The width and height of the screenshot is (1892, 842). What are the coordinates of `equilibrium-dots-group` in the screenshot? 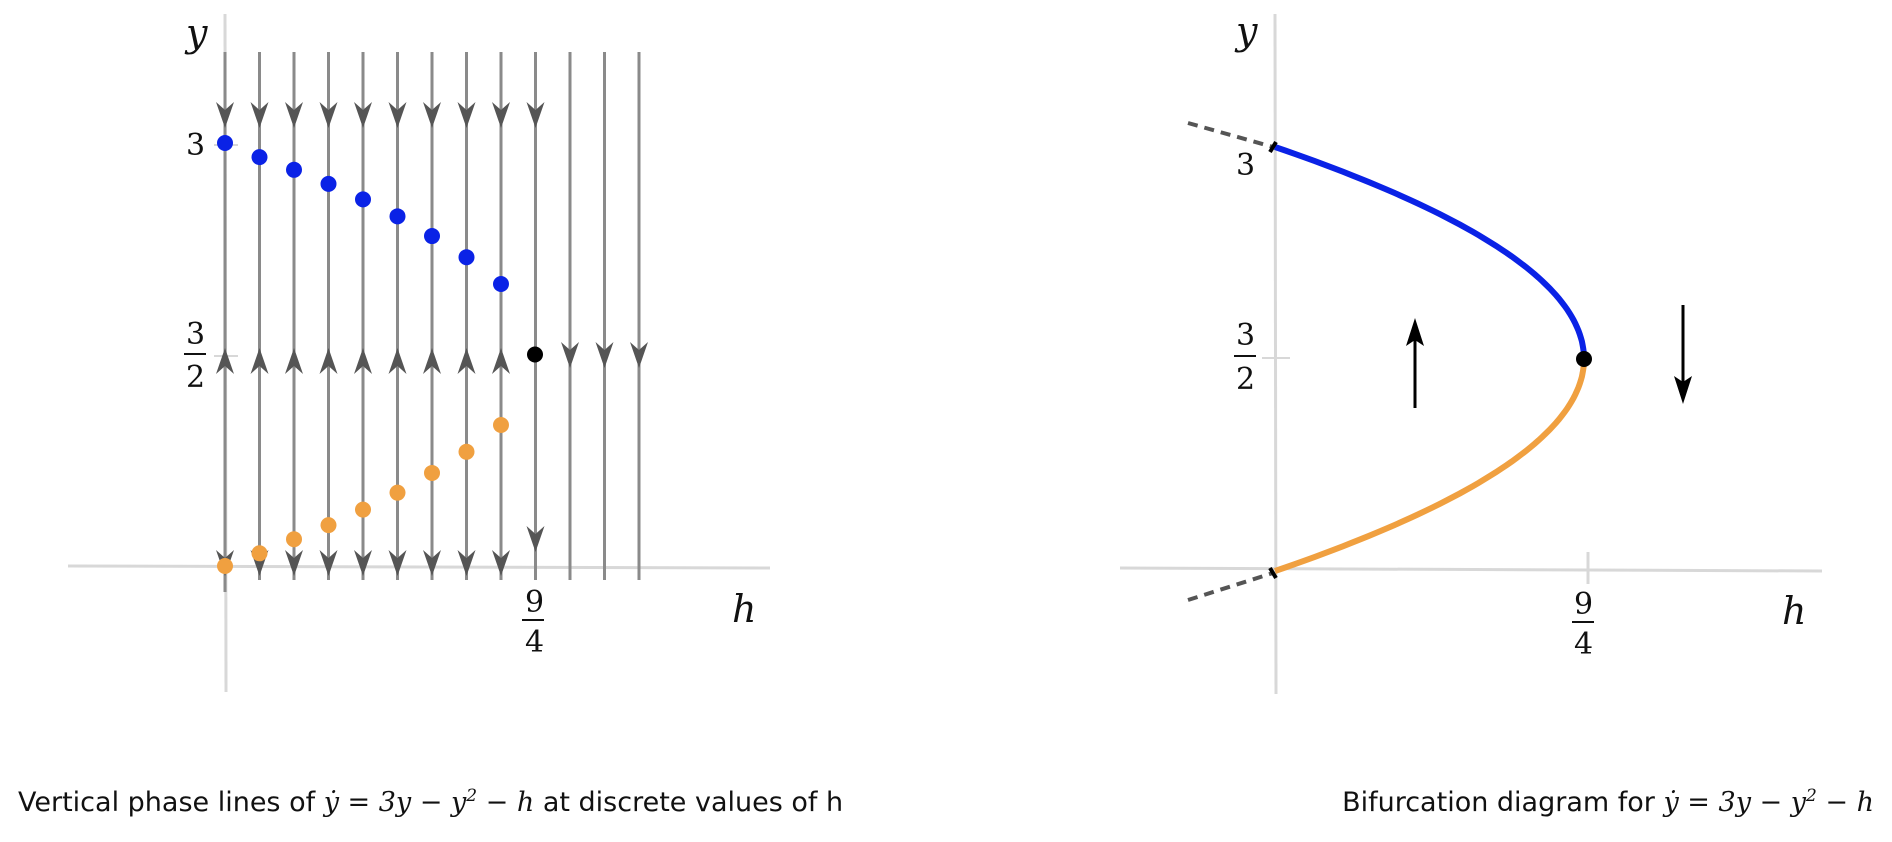 It's located at (380, 354).